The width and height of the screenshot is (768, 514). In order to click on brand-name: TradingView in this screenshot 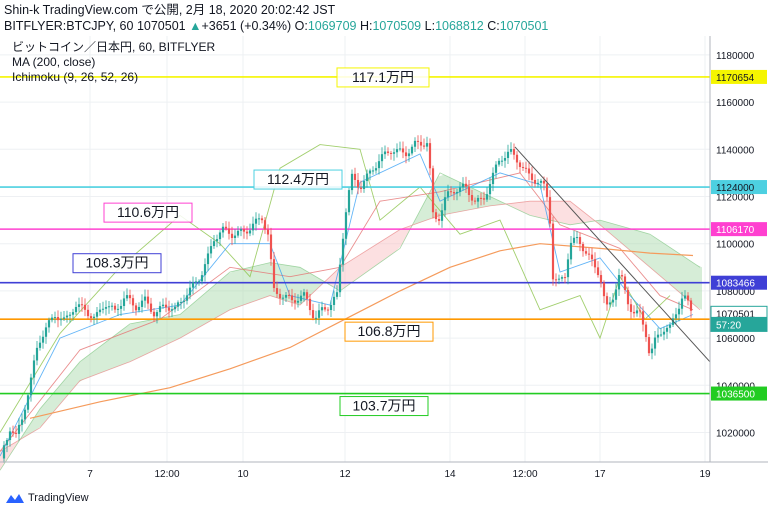, I will do `click(58, 498)`.